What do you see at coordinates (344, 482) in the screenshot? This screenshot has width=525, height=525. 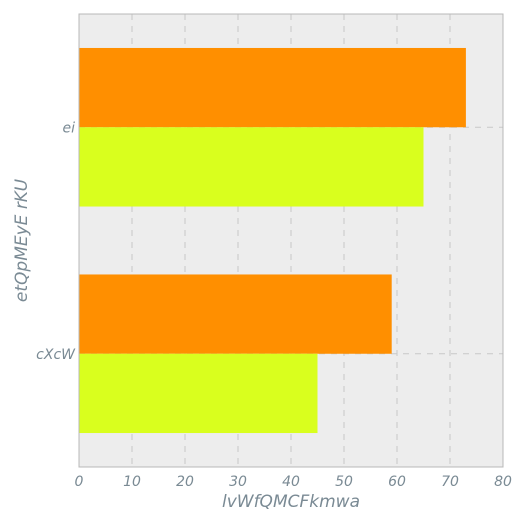 I see `x-tick-label: 50` at bounding box center [344, 482].